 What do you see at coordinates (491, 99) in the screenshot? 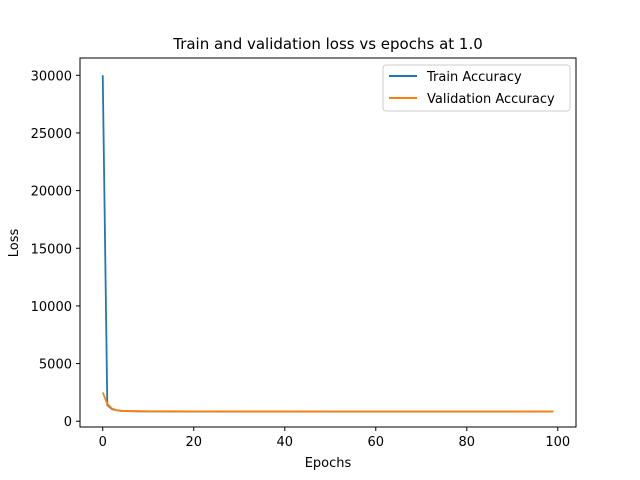
I see `legend-label-1: Validation Accuracy` at bounding box center [491, 99].